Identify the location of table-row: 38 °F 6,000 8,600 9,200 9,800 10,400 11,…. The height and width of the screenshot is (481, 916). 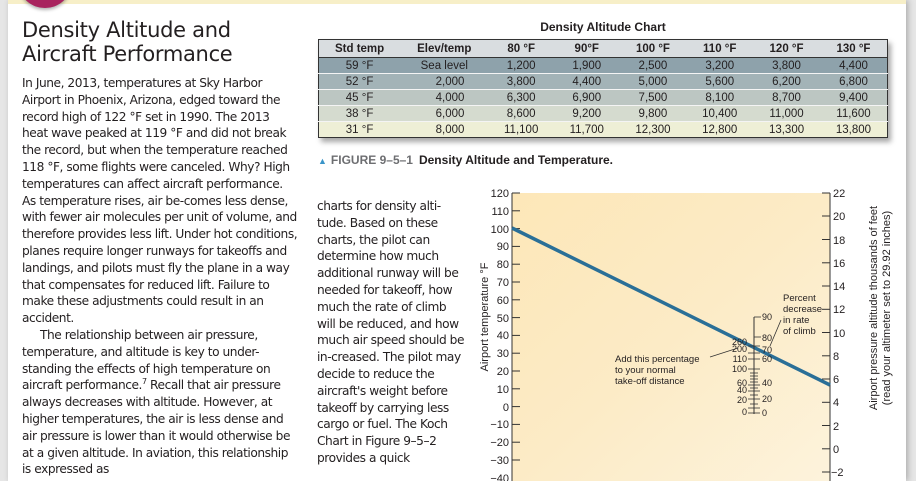
(603, 113).